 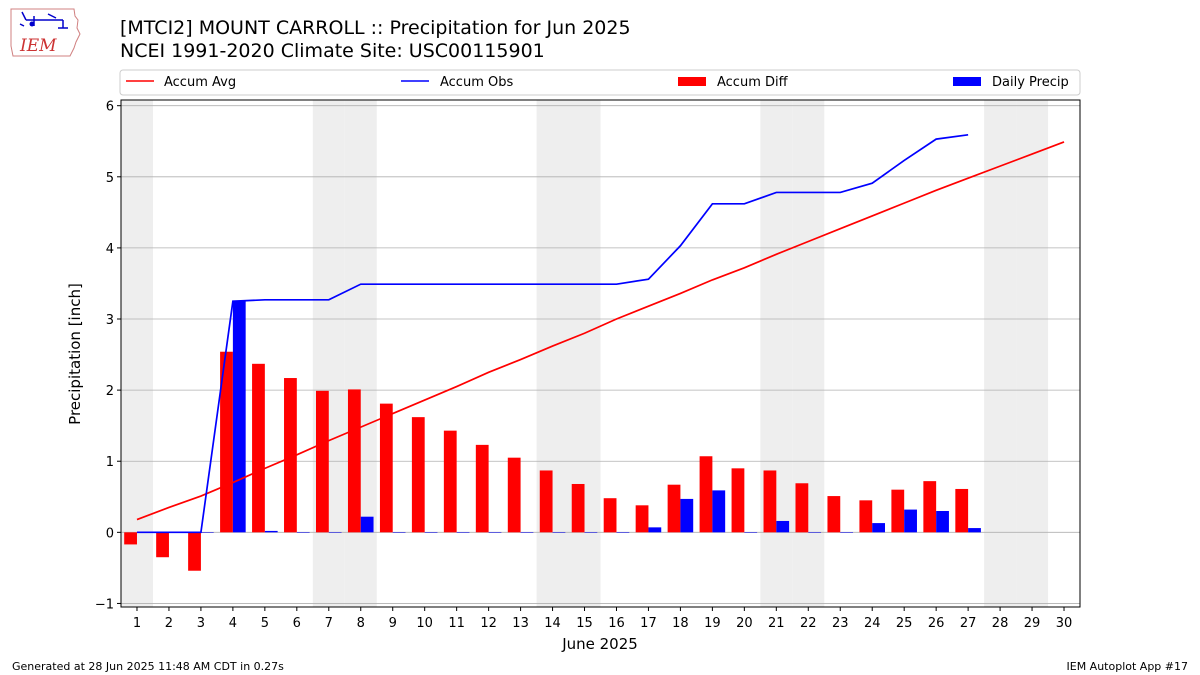 I want to click on x-tick-label-14: 14, so click(x=552, y=623).